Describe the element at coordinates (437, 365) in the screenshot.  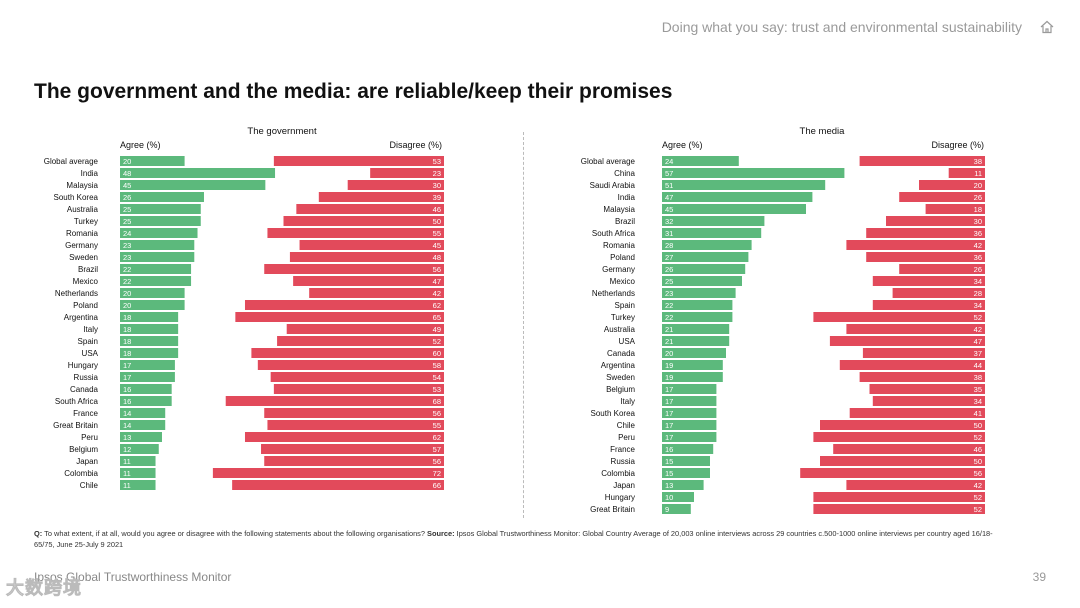
I see `disagree-value: 58` at that location.